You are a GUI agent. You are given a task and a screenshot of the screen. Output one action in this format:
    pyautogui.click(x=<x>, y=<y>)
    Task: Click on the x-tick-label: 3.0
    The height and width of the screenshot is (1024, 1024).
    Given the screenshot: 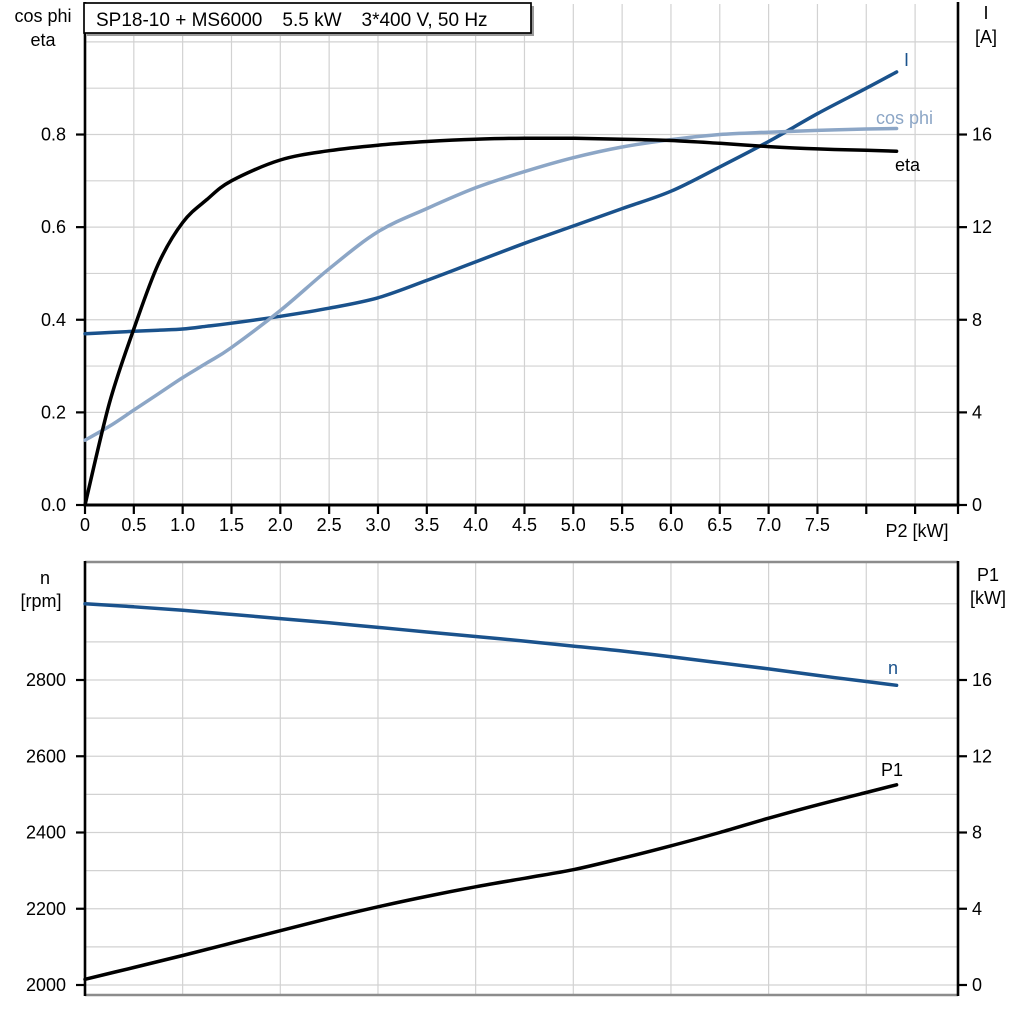 What is the action you would take?
    pyautogui.click(x=377, y=525)
    